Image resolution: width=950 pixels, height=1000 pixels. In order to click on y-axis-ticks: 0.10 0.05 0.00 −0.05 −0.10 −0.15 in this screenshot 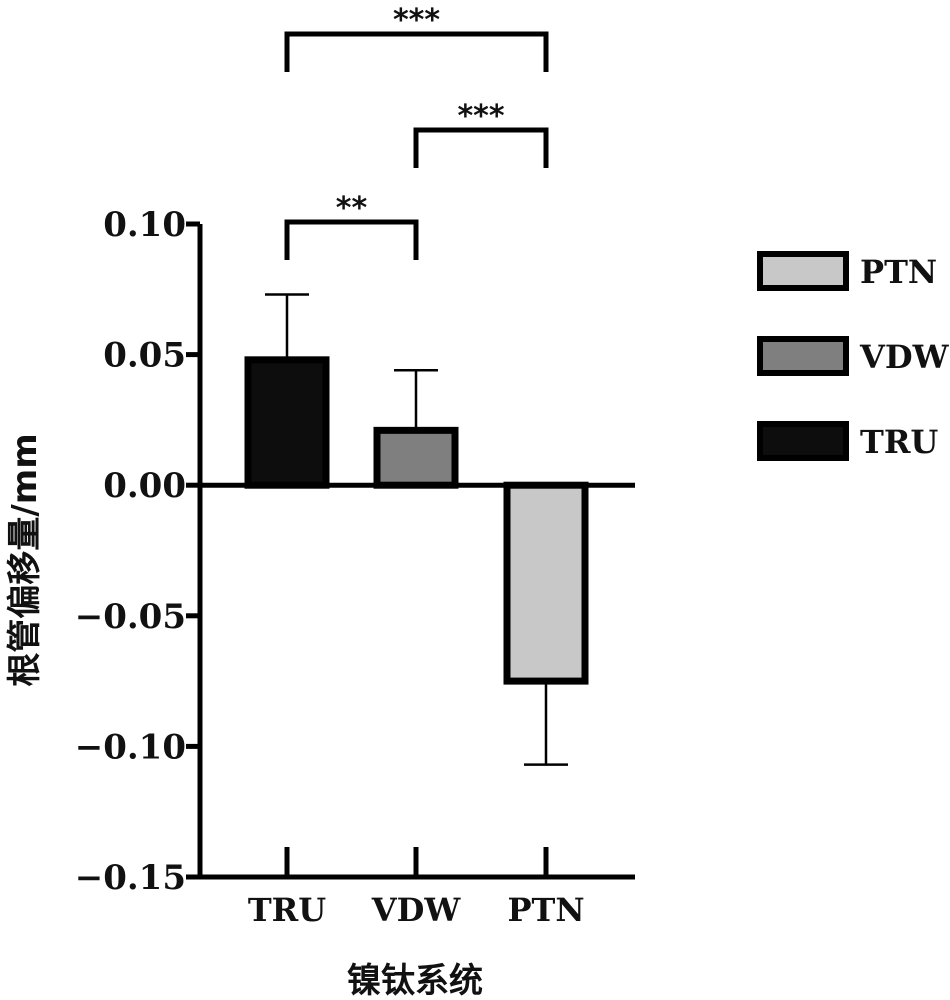, I will do `click(137, 551)`.